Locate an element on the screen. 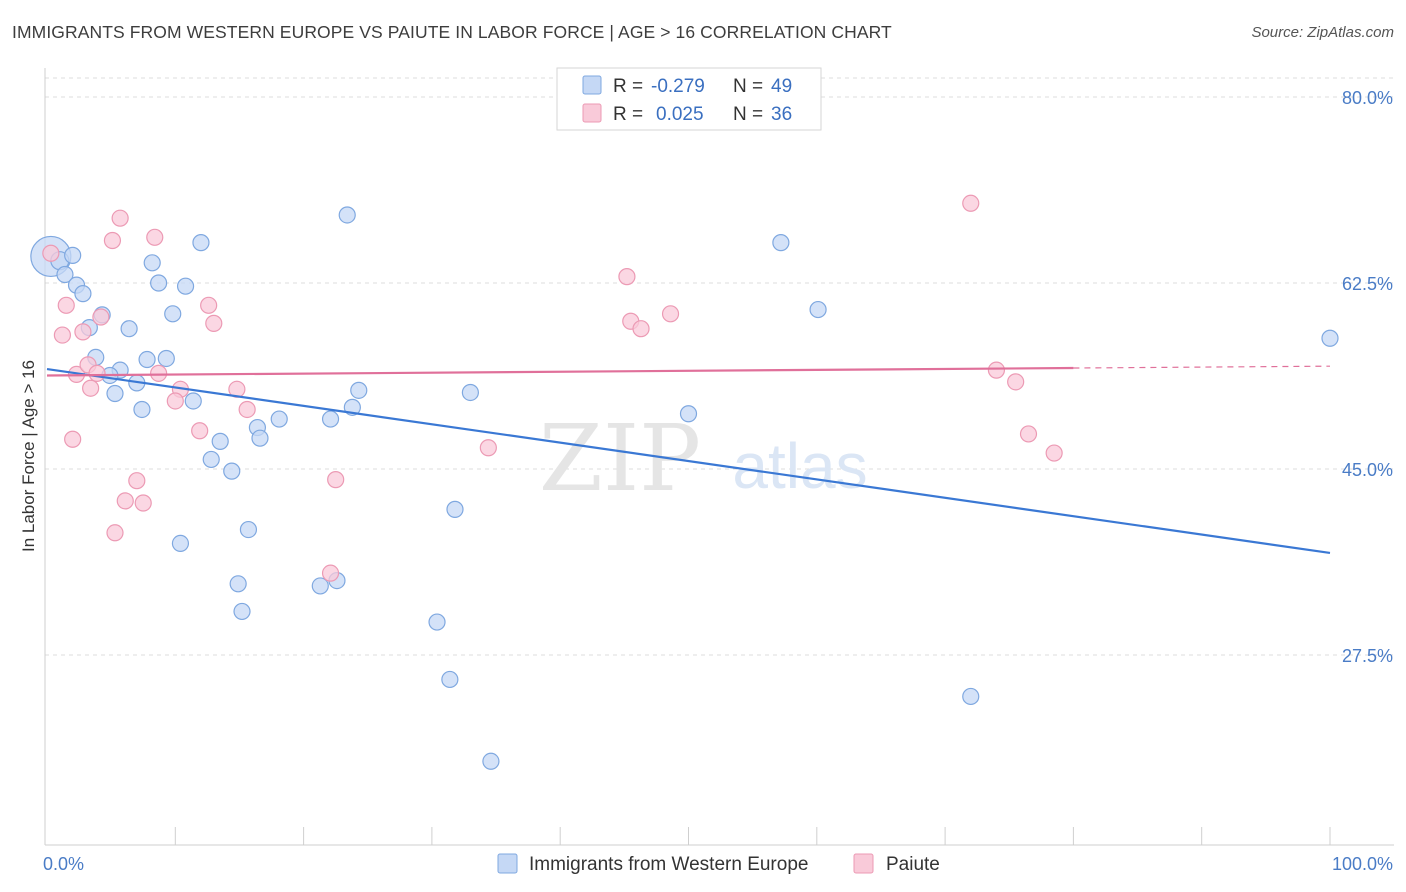  x-tick-label: 100.0% is located at coordinates (1362, 864).